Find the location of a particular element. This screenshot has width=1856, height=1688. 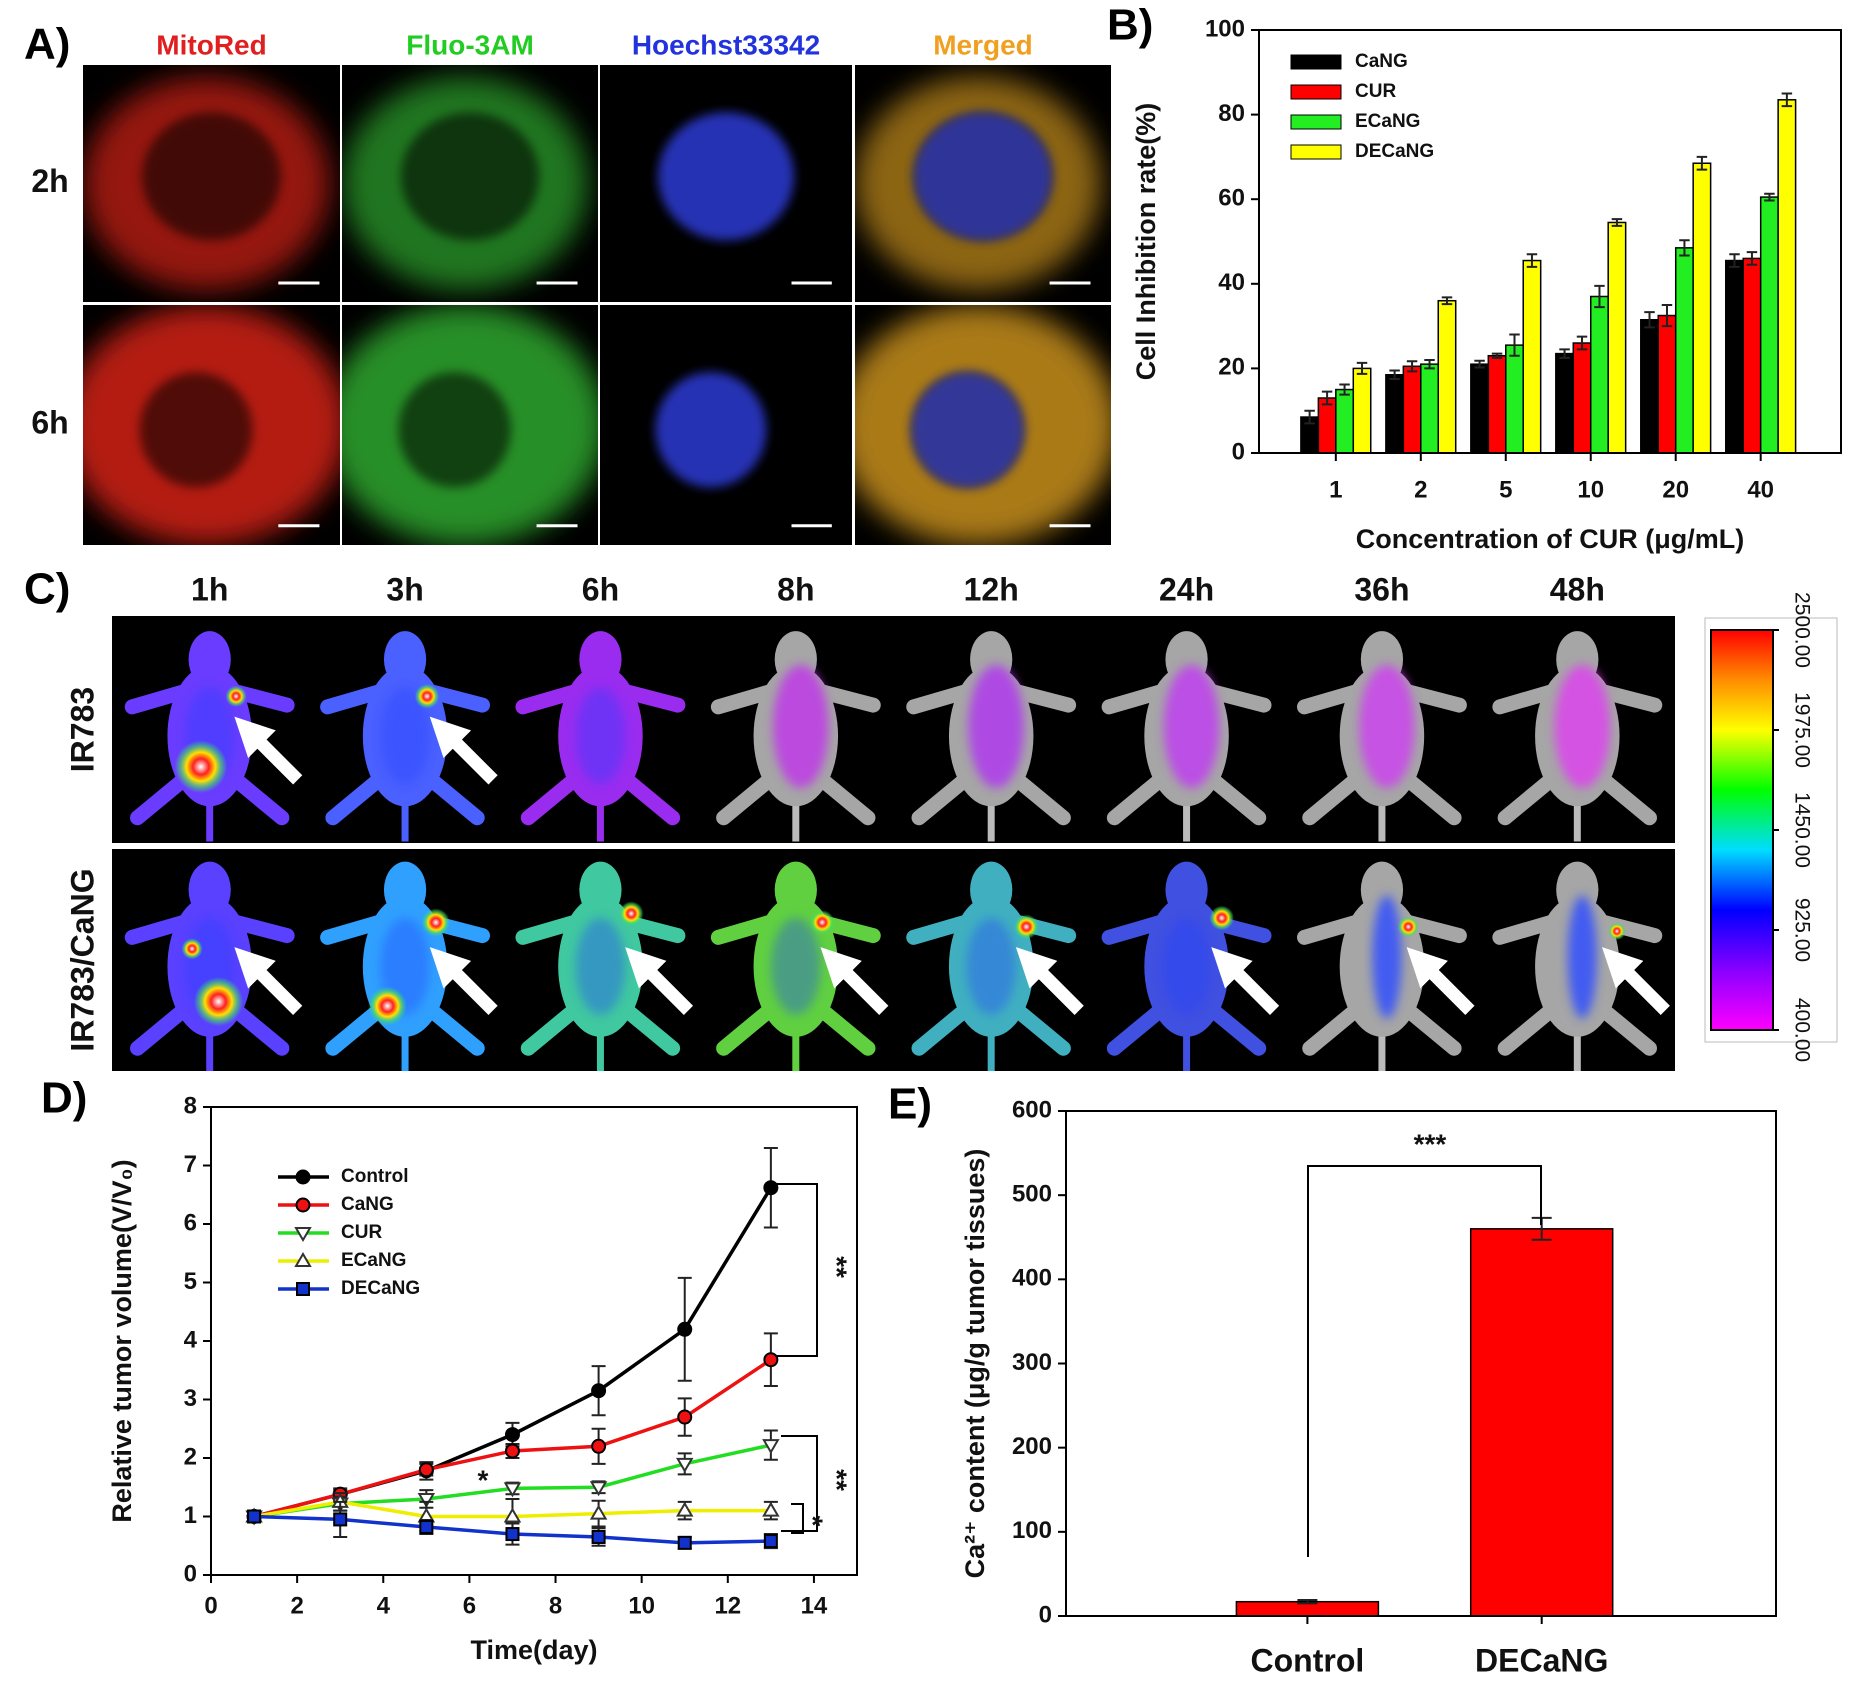

signal-patch is located at coordinates (1191, 726).